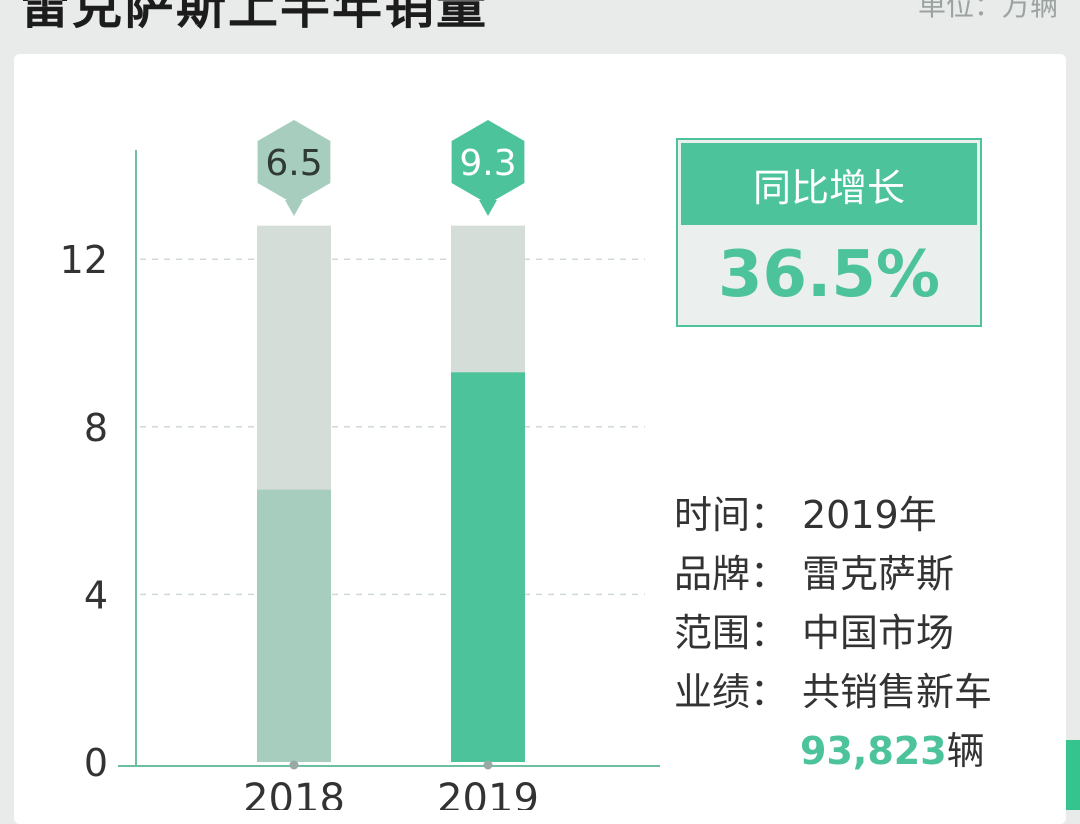 The width and height of the screenshot is (1080, 824). I want to click on yoy-growth-box: 同比增长 36.5%, so click(829, 232).